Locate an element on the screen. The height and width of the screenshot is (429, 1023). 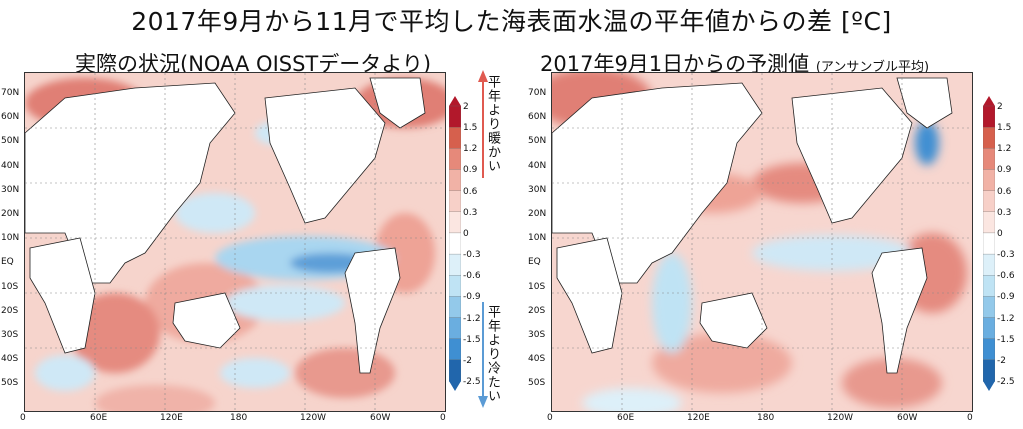
right-panel-subtitle: (アンサンブル平均) is located at coordinates (872, 67).